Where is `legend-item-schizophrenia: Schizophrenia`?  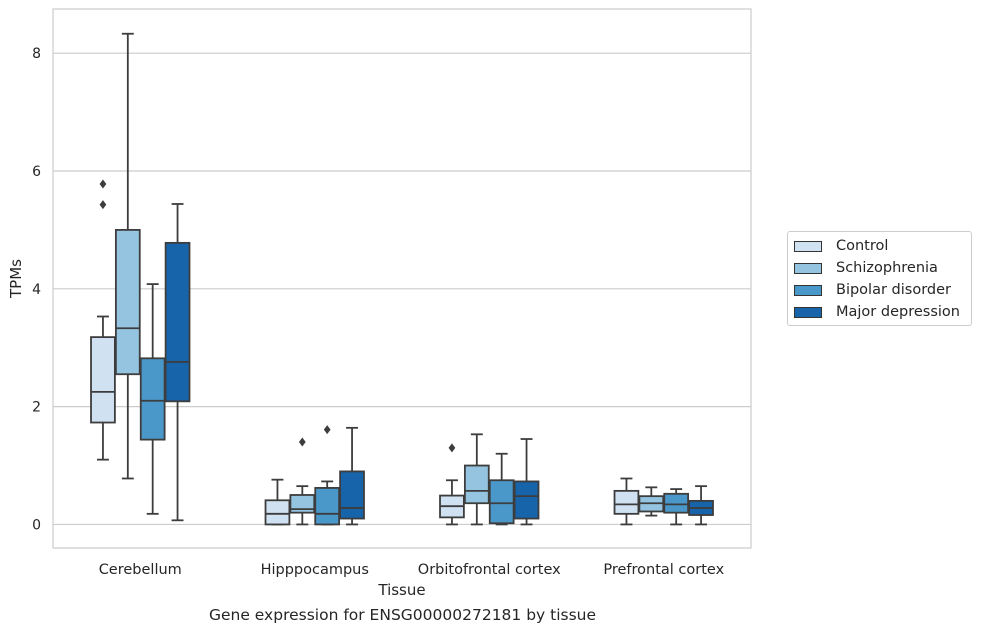 legend-item-schizophrenia: Schizophrenia is located at coordinates (866, 268).